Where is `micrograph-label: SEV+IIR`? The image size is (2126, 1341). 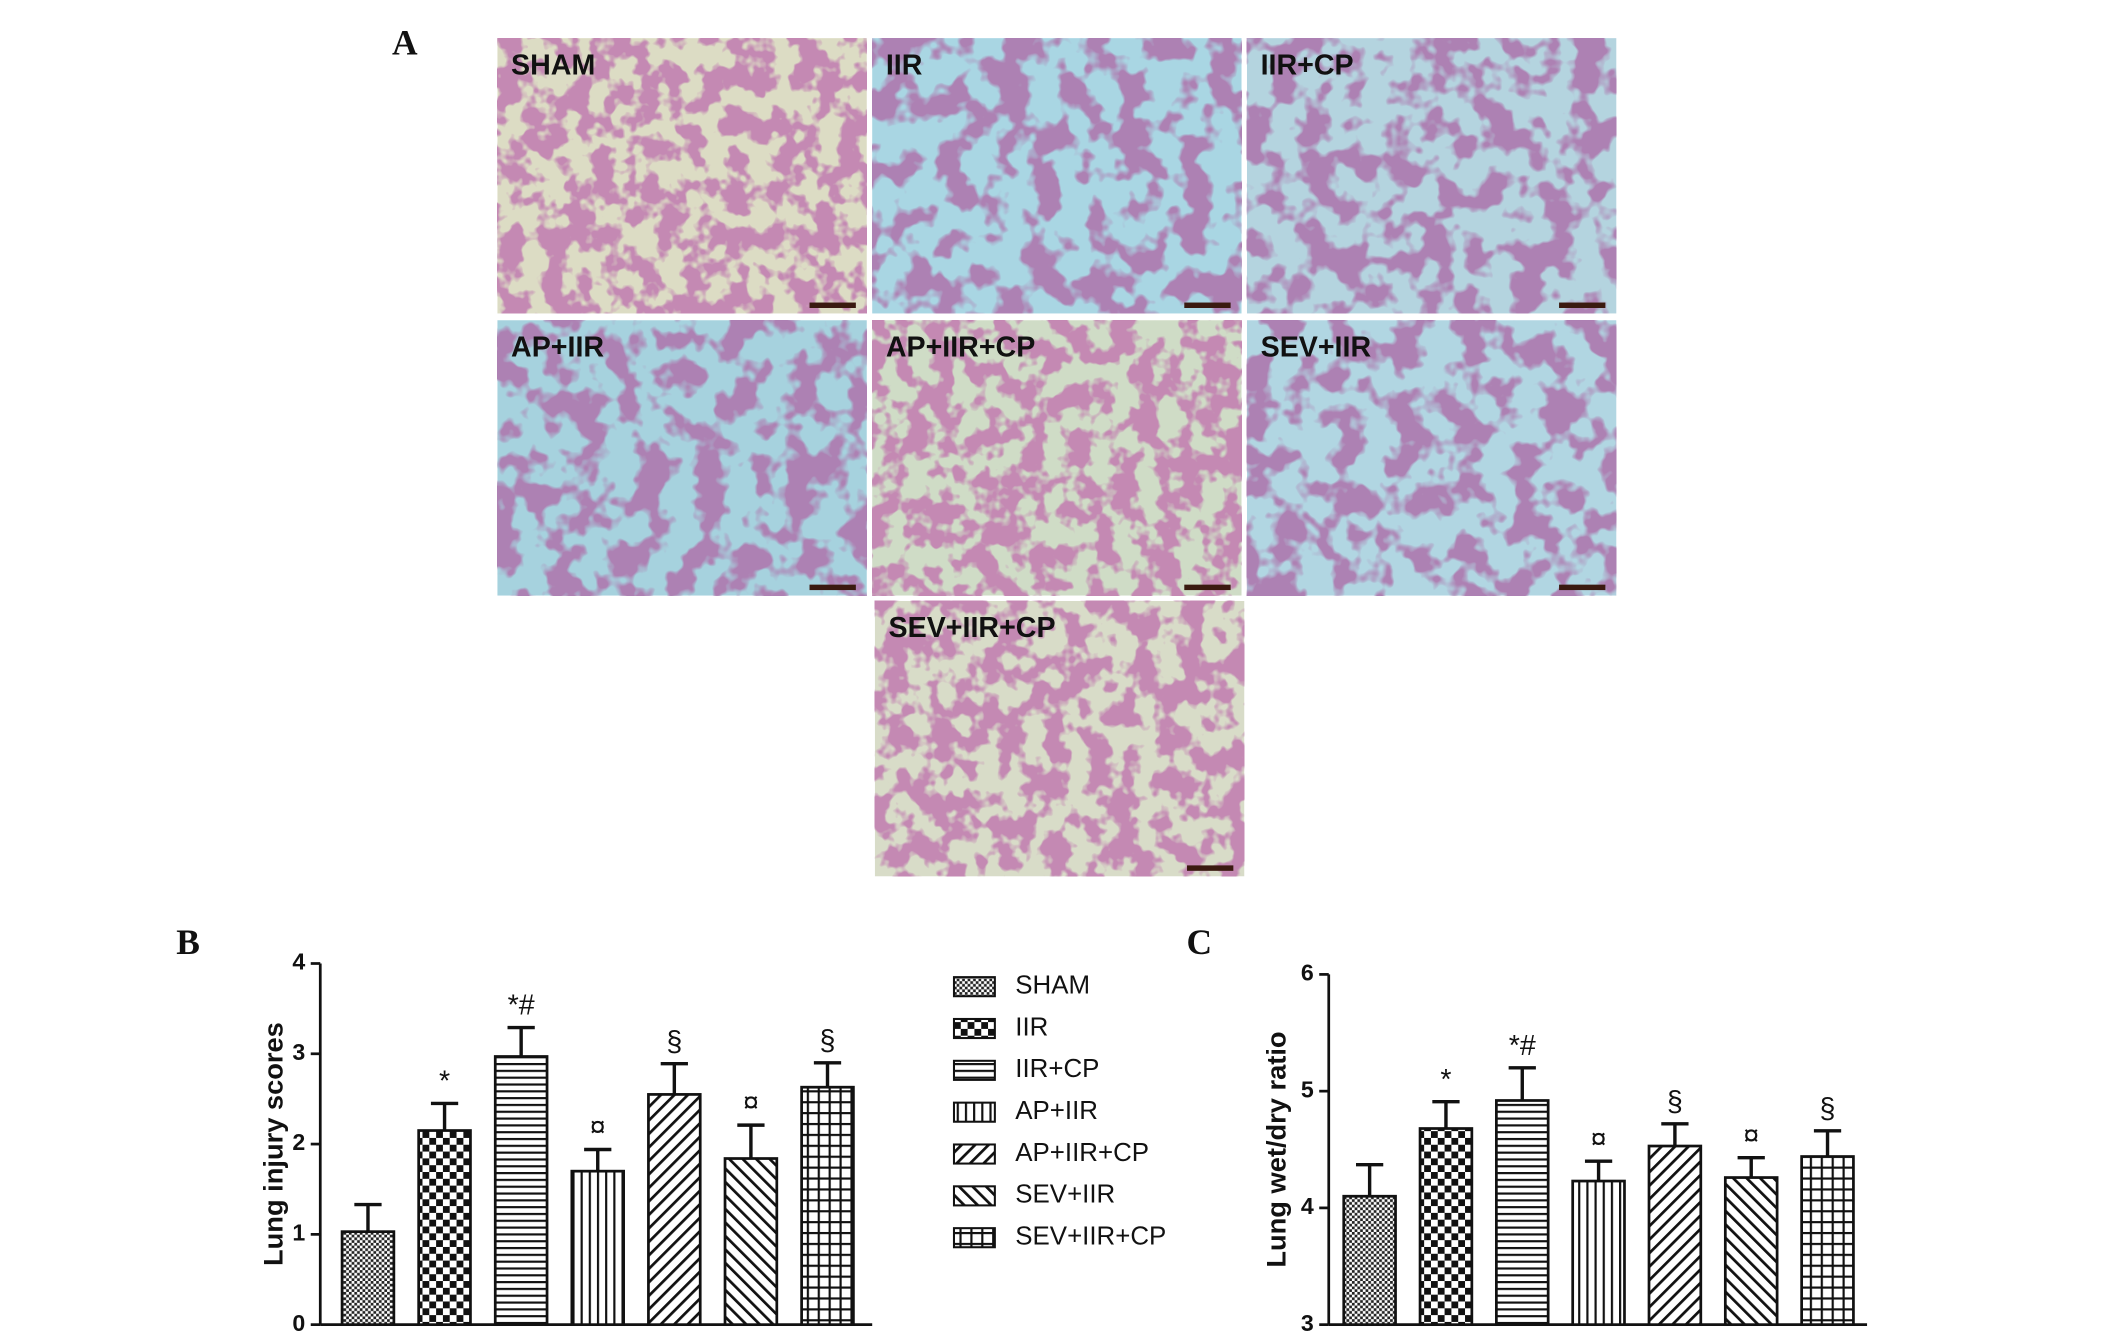 micrograph-label: SEV+IIR is located at coordinates (1316, 347).